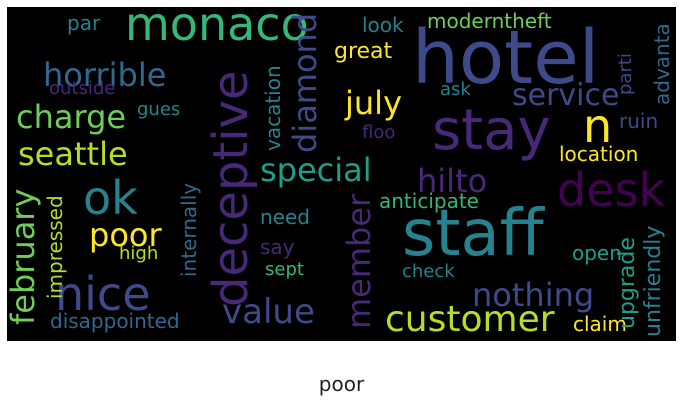 The width and height of the screenshot is (683, 401). I want to click on word-nice: nice, so click(103, 294).